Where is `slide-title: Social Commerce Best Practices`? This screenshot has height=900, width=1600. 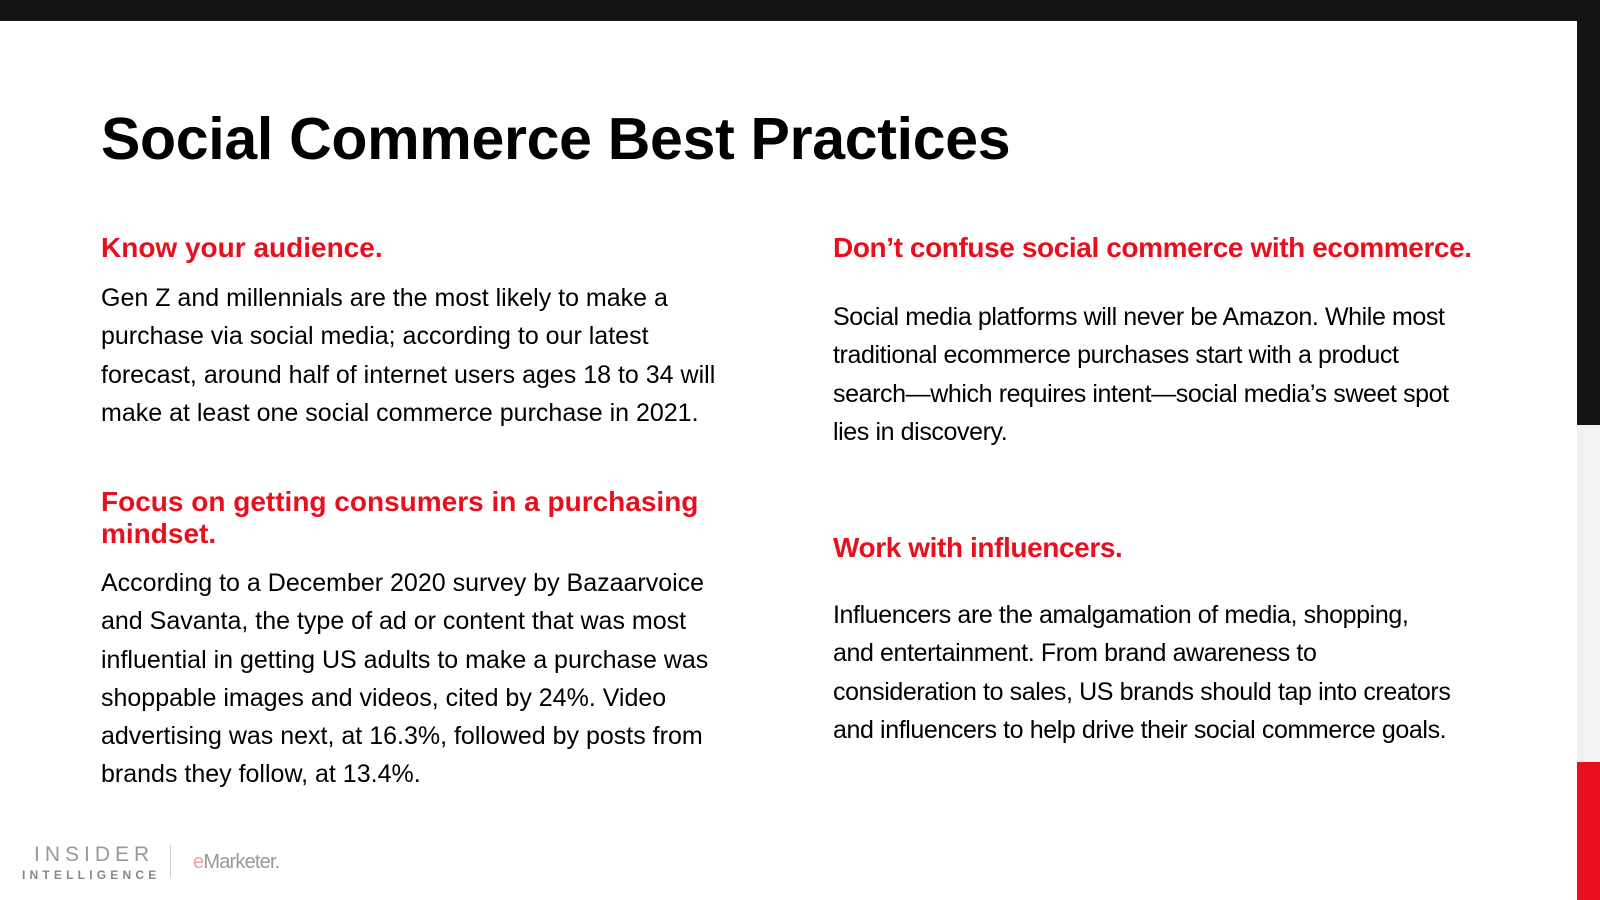 slide-title: Social Commerce Best Practices is located at coordinates (556, 139).